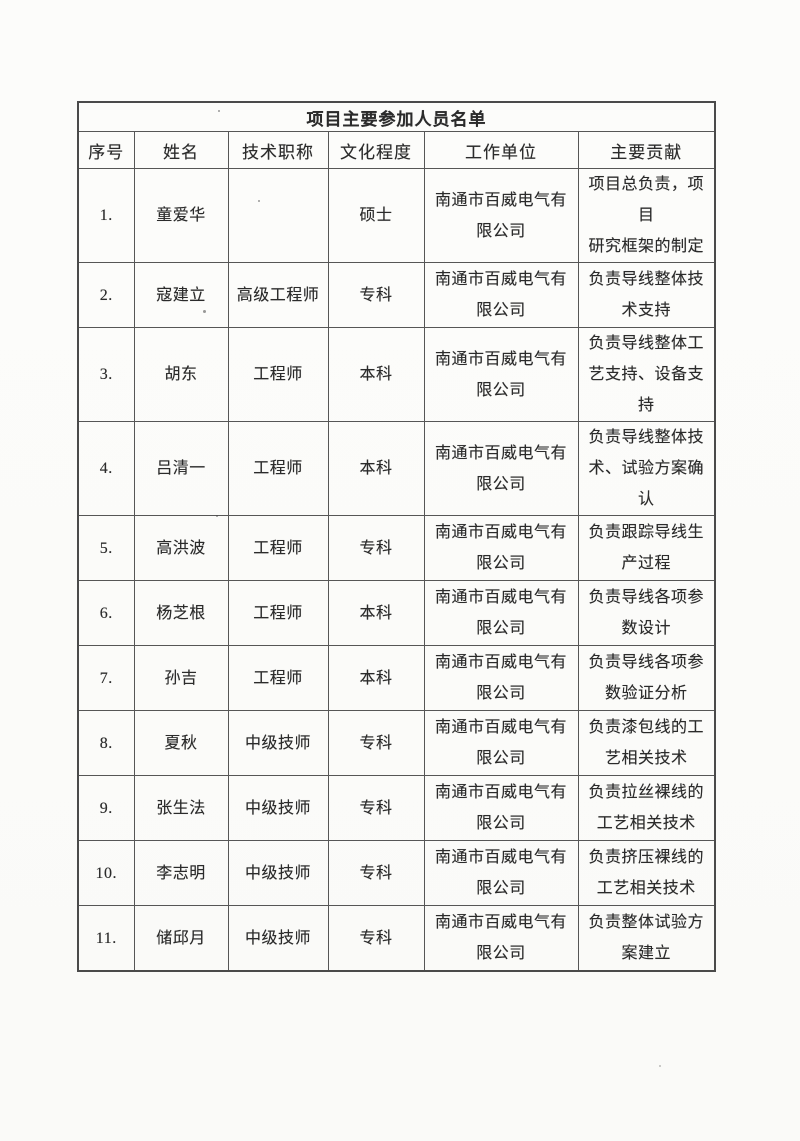  What do you see at coordinates (106, 743) in the screenshot?
I see `cell-text: 8.` at bounding box center [106, 743].